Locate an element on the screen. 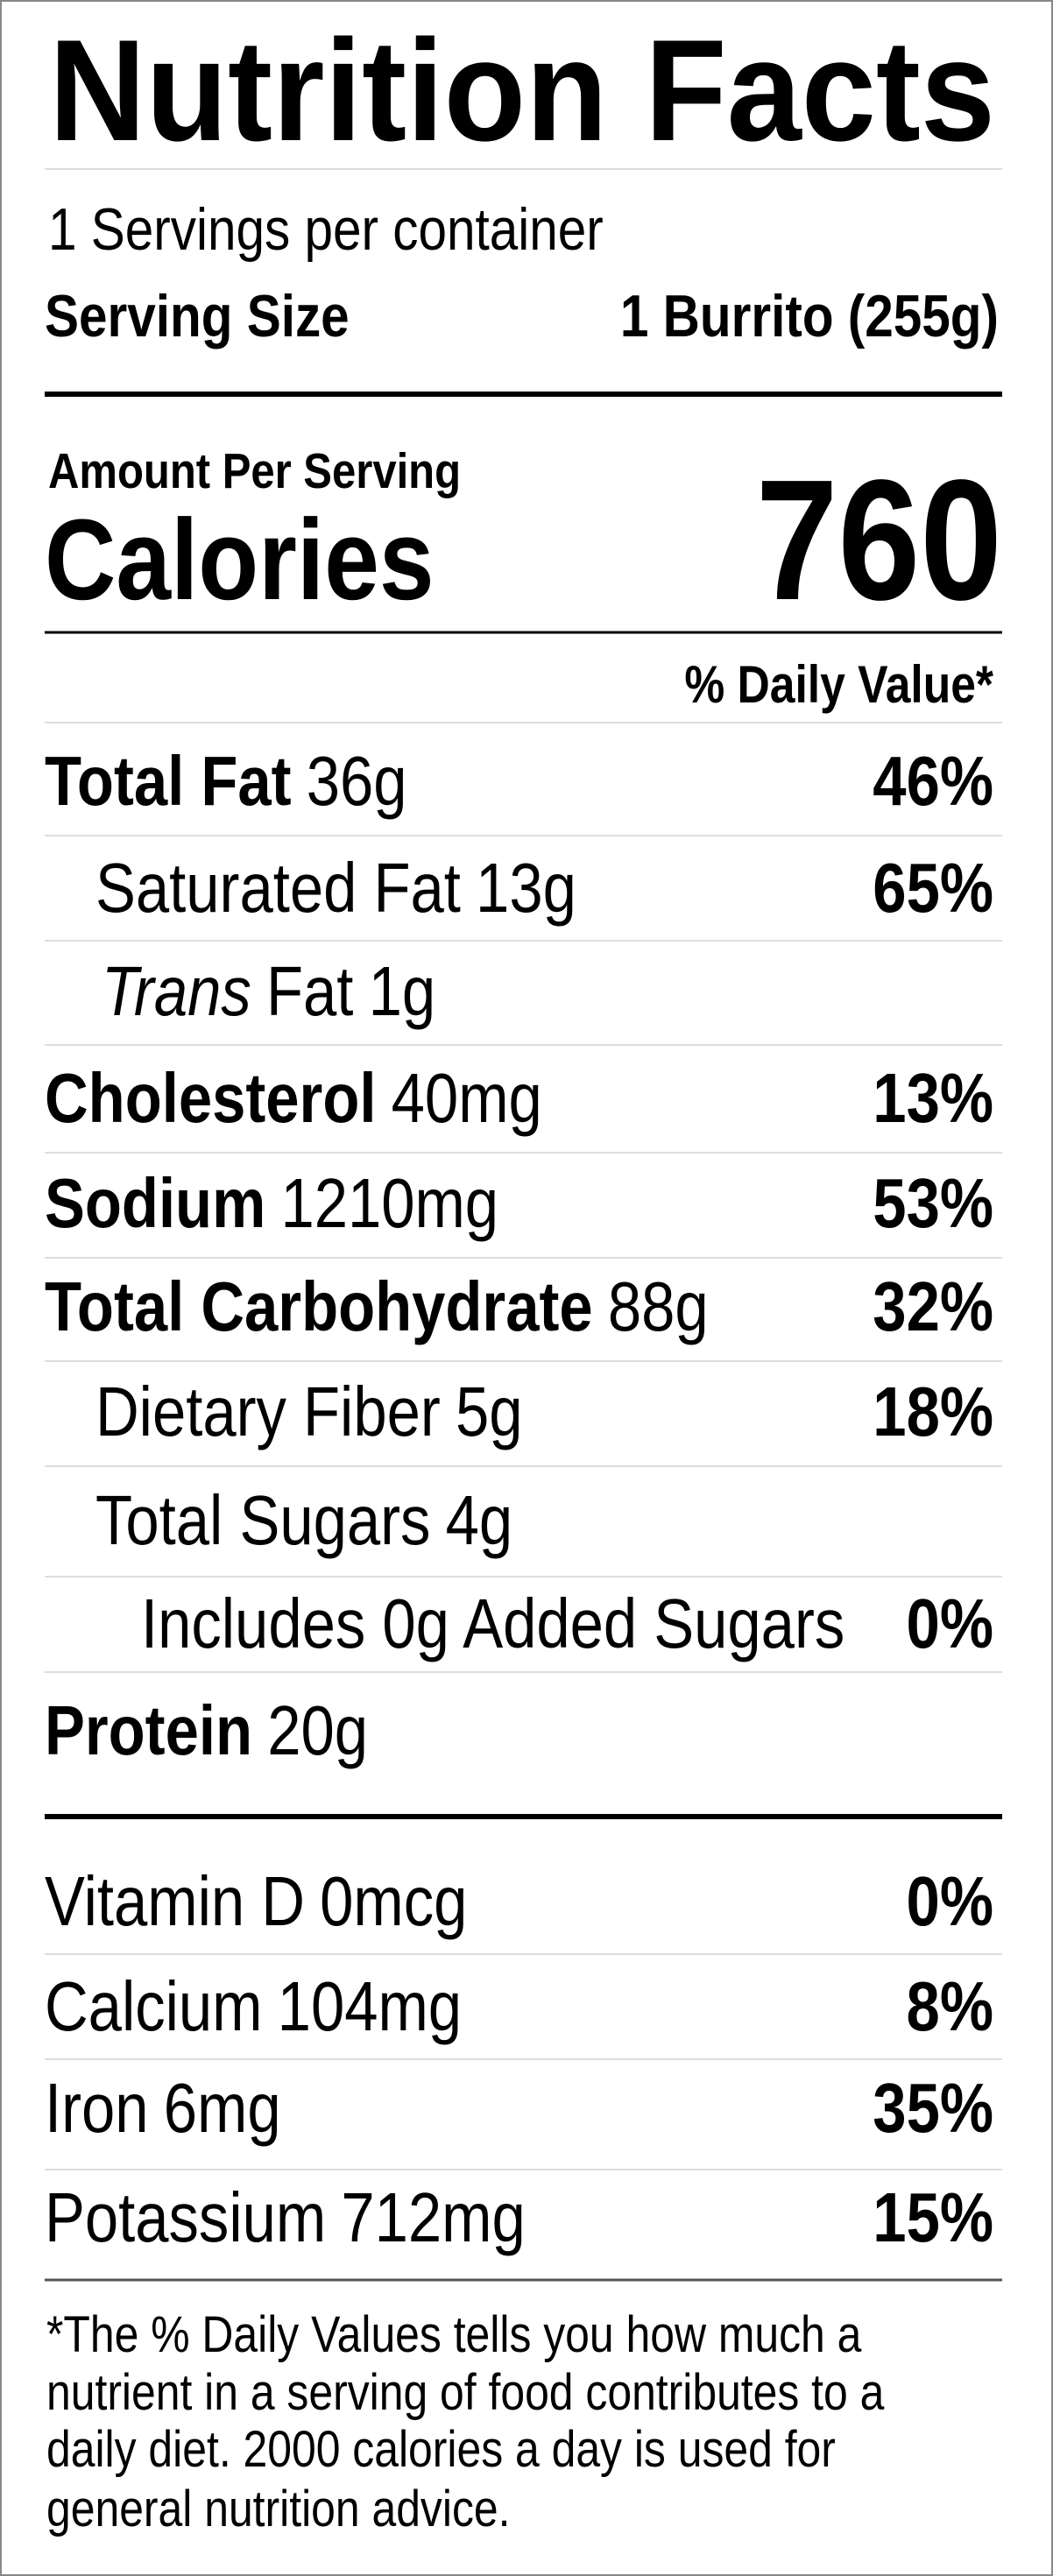 Image resolution: width=1053 pixels, height=2576 pixels. servings: 1 Servings per container is located at coordinates (326, 230).